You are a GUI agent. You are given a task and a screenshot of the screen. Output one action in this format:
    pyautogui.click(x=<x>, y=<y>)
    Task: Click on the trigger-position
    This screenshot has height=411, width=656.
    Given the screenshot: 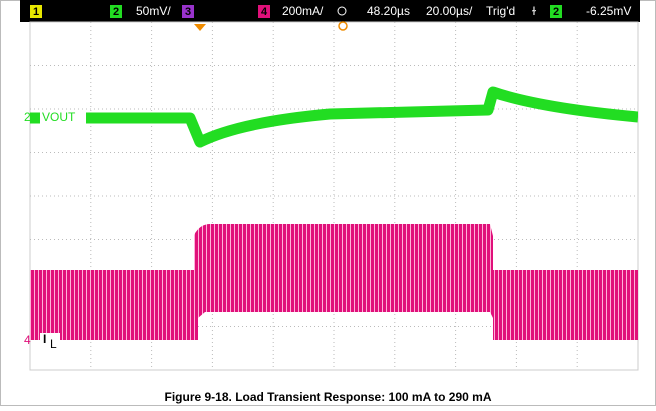 What is the action you would take?
    pyautogui.click(x=200, y=27)
    